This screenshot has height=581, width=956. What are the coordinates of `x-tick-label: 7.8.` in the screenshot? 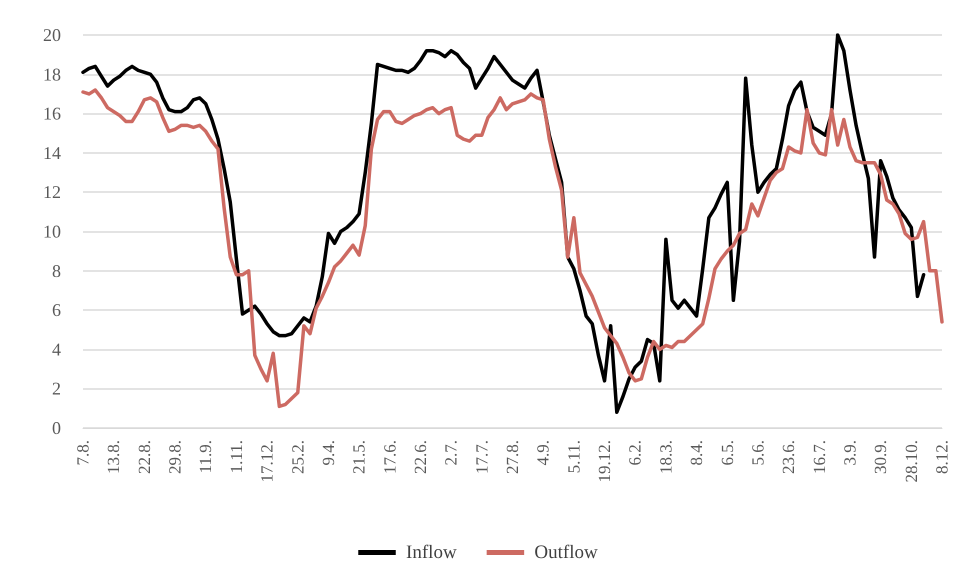 It's located at (83, 453).